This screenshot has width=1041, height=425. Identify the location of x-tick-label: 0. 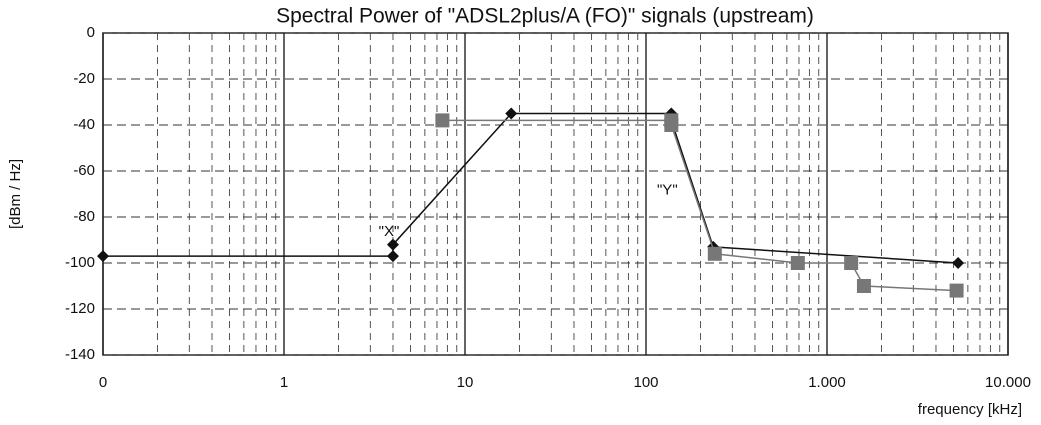
(103, 382).